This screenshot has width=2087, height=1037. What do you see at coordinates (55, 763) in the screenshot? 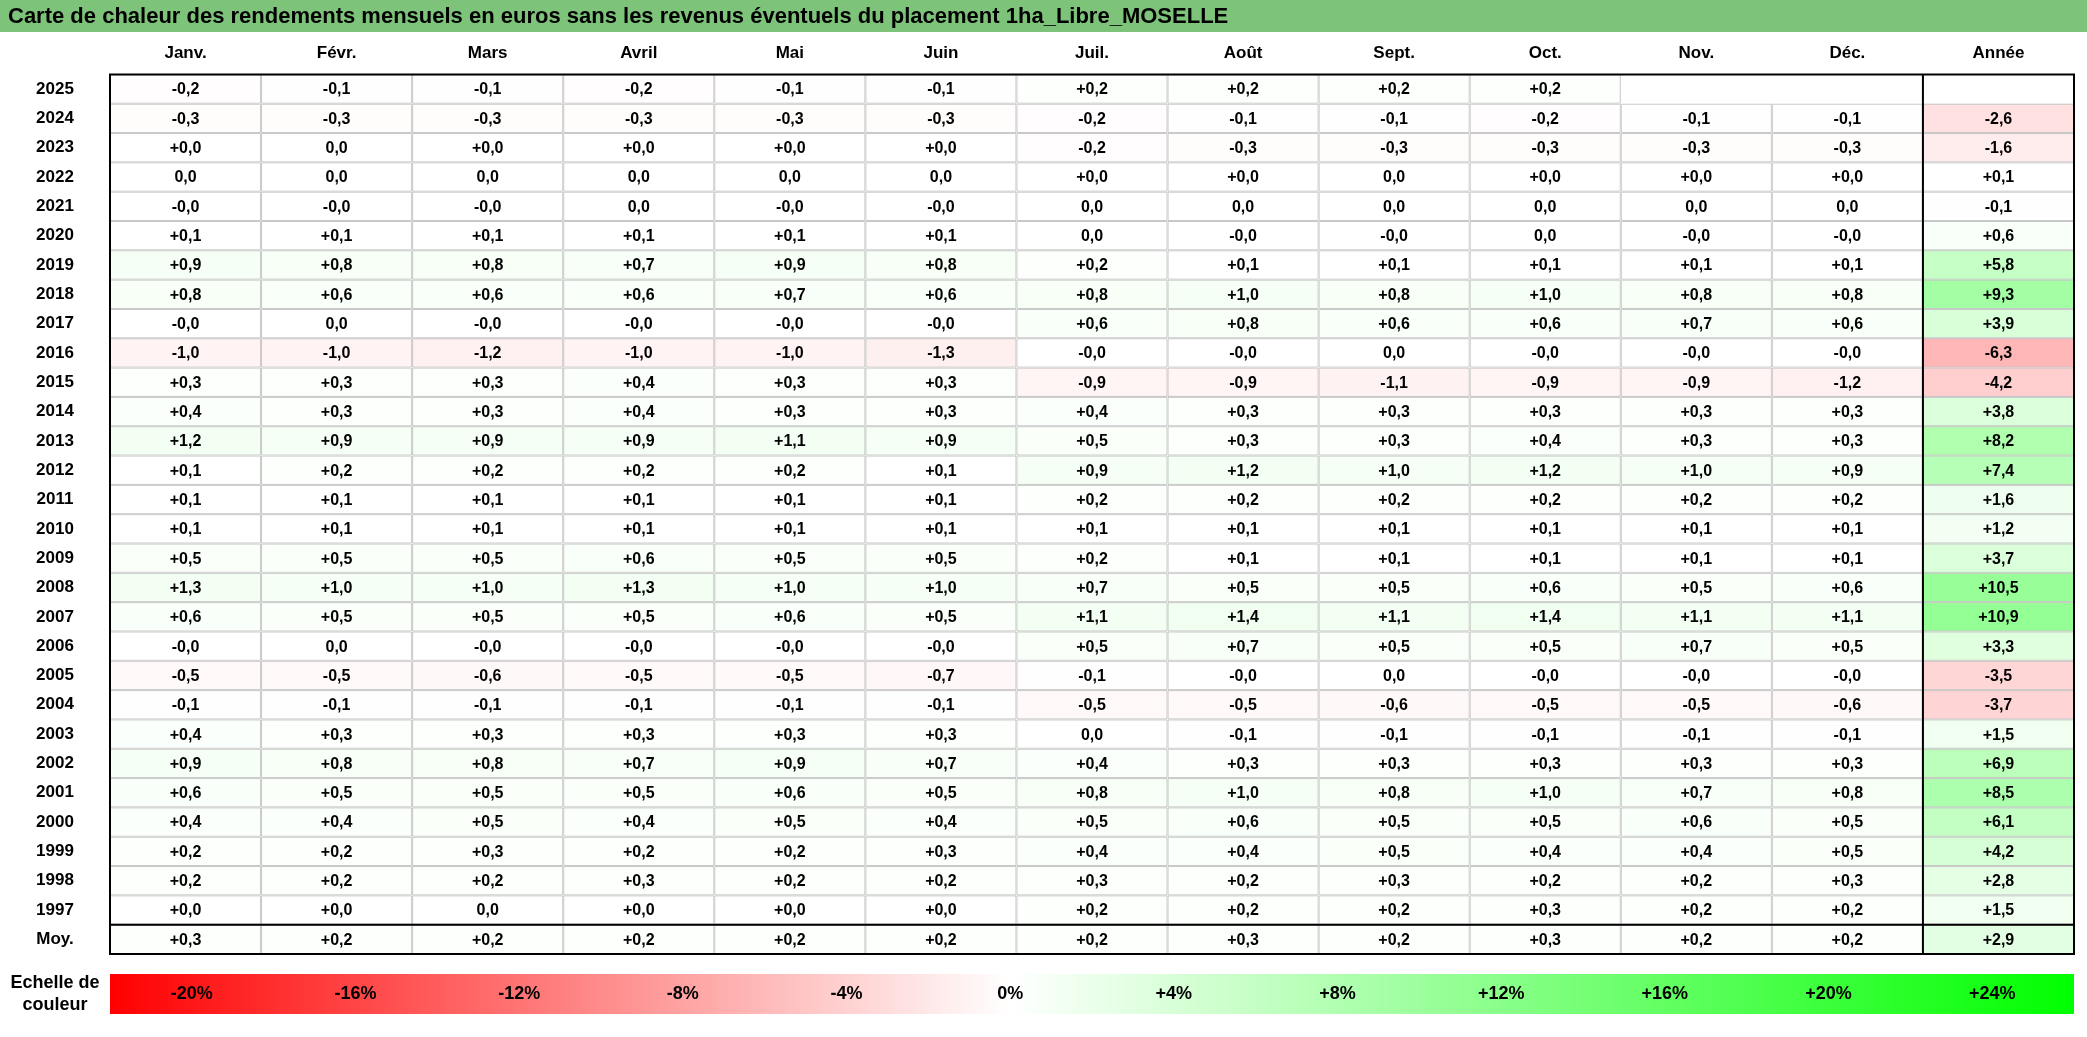
I see `y-tick-label: 2002` at bounding box center [55, 763].